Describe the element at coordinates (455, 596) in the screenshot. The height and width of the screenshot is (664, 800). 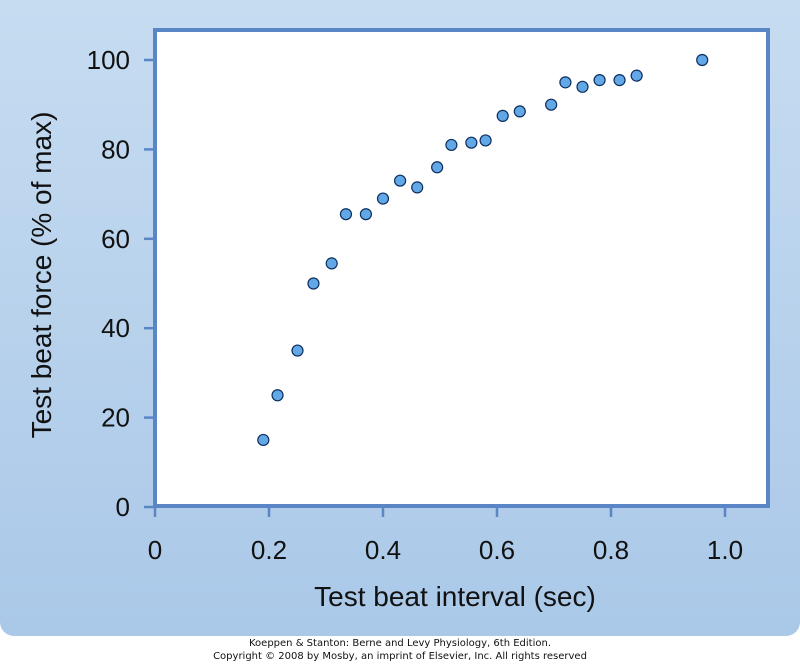
I see `x-axis-label: Test beat interval (sec)` at that location.